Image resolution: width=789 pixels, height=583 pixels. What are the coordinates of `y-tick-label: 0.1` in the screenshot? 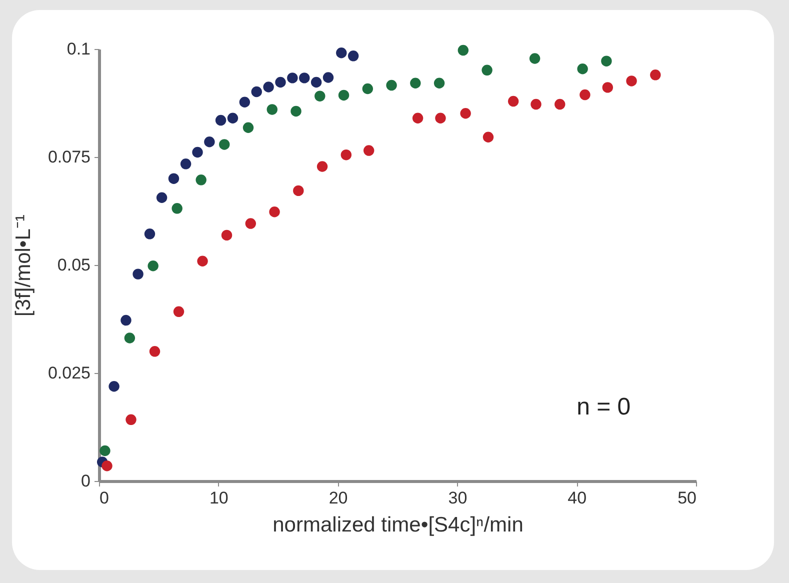 It's located at (78, 49).